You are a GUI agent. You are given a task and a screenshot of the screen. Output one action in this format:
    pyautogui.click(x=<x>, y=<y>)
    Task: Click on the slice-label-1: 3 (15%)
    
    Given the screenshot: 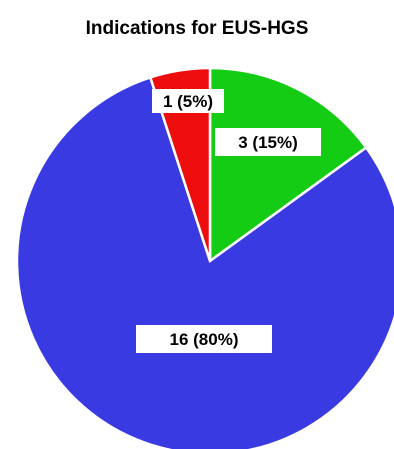 What is the action you would take?
    pyautogui.click(x=268, y=142)
    